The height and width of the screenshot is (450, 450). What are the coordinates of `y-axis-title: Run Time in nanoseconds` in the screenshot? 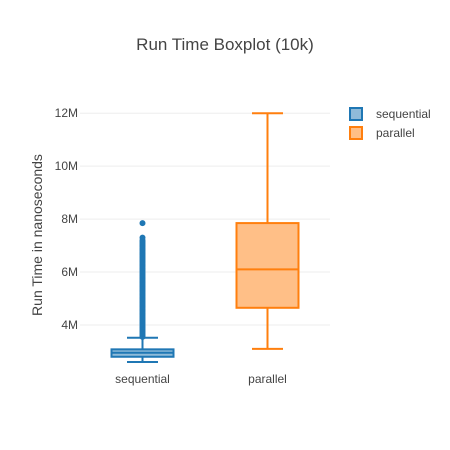 It's located at (37, 235).